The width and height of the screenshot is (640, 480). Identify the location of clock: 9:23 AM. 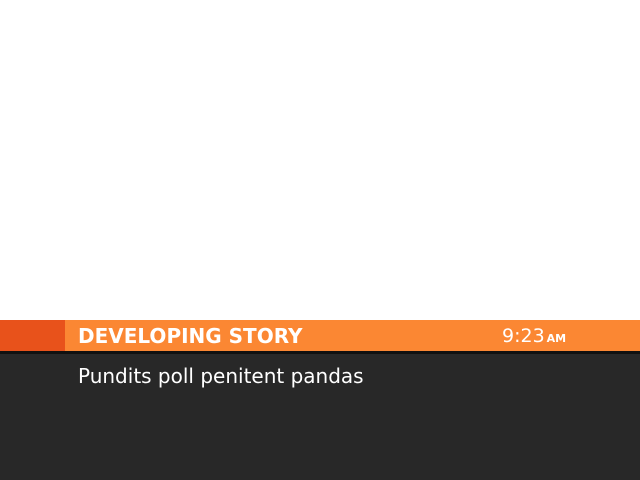
(534, 335).